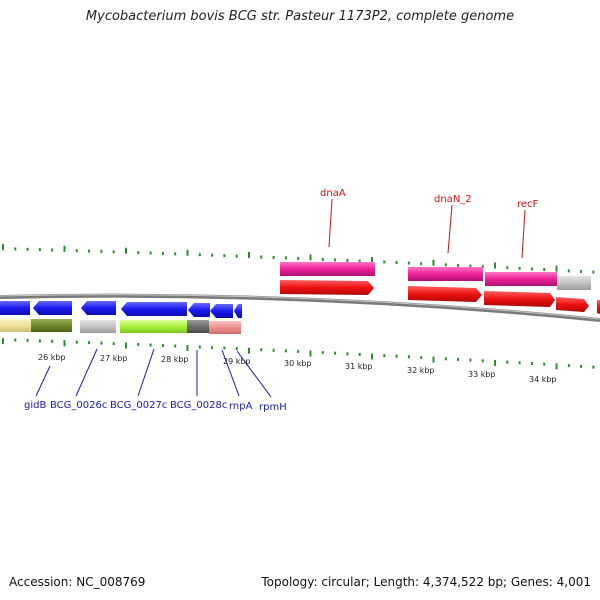  What do you see at coordinates (51, 325) in the screenshot?
I see `feature-olive` at bounding box center [51, 325].